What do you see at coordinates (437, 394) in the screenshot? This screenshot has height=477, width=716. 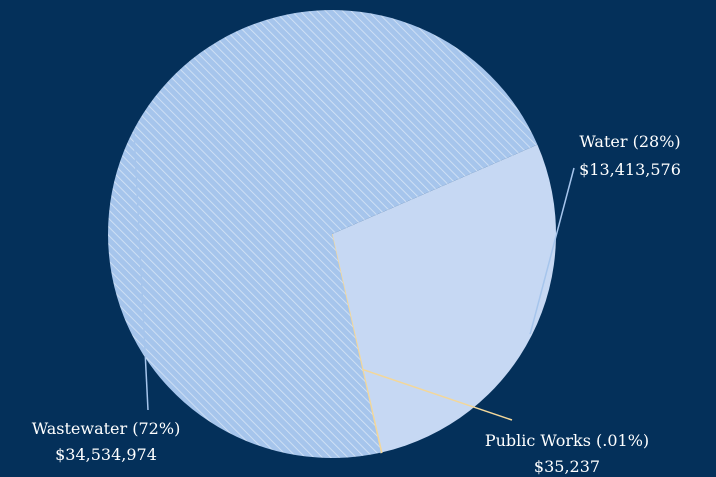 I see `public-works-leader-line` at bounding box center [437, 394].